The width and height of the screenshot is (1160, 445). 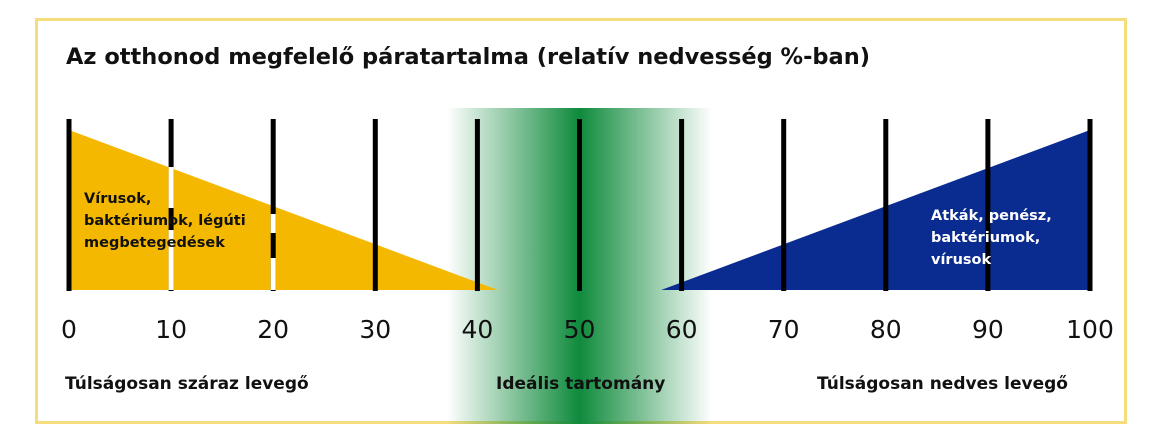 I want to click on tick-label-70: 70, so click(x=784, y=329).